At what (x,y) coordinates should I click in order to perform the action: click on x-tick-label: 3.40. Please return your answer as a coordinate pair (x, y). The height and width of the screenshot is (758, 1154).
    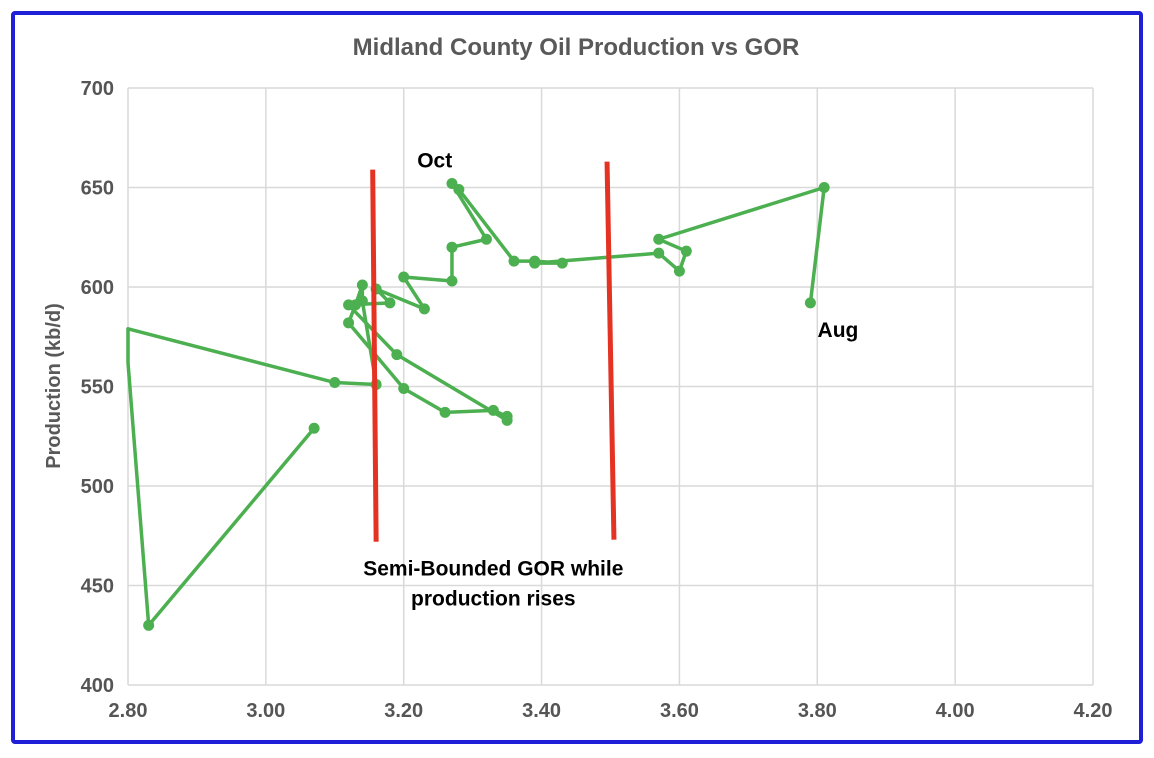
    Looking at the image, I should click on (541, 711).